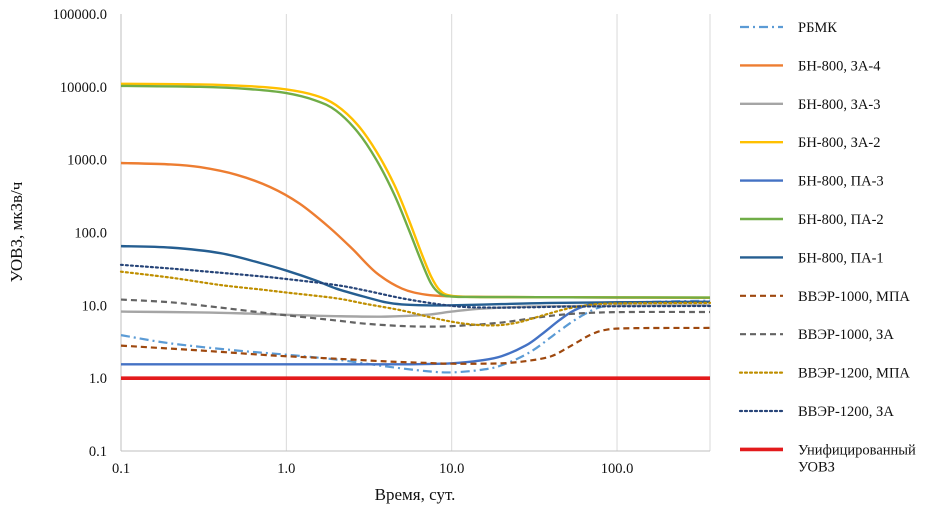  What do you see at coordinates (415, 494) in the screenshot?
I see `x-axis-title: Время, сут.` at bounding box center [415, 494].